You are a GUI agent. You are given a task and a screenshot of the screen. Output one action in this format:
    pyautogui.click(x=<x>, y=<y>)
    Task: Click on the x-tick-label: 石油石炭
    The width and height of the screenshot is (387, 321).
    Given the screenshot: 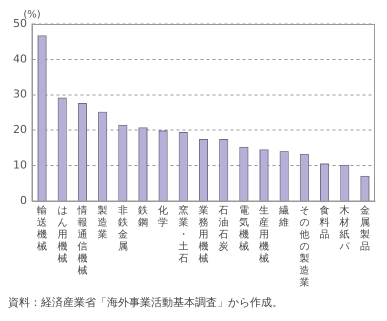 What is the action you would take?
    pyautogui.click(x=223, y=229)
    